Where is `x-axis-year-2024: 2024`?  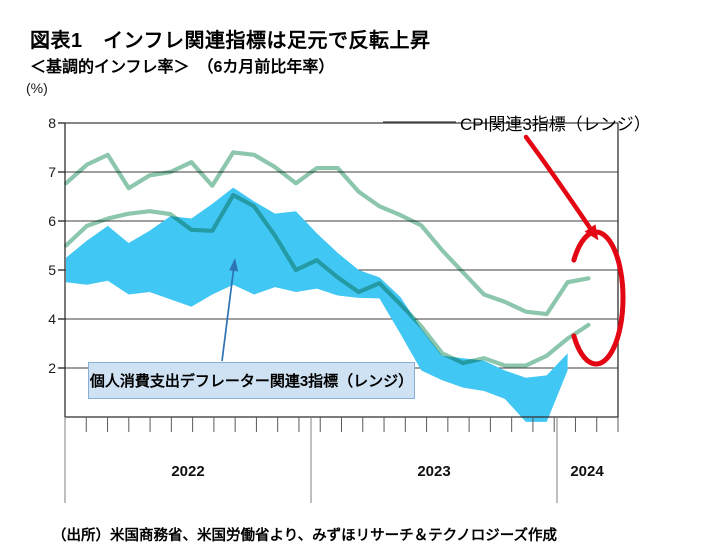
x-axis-year-2024: 2024 is located at coordinates (587, 471).